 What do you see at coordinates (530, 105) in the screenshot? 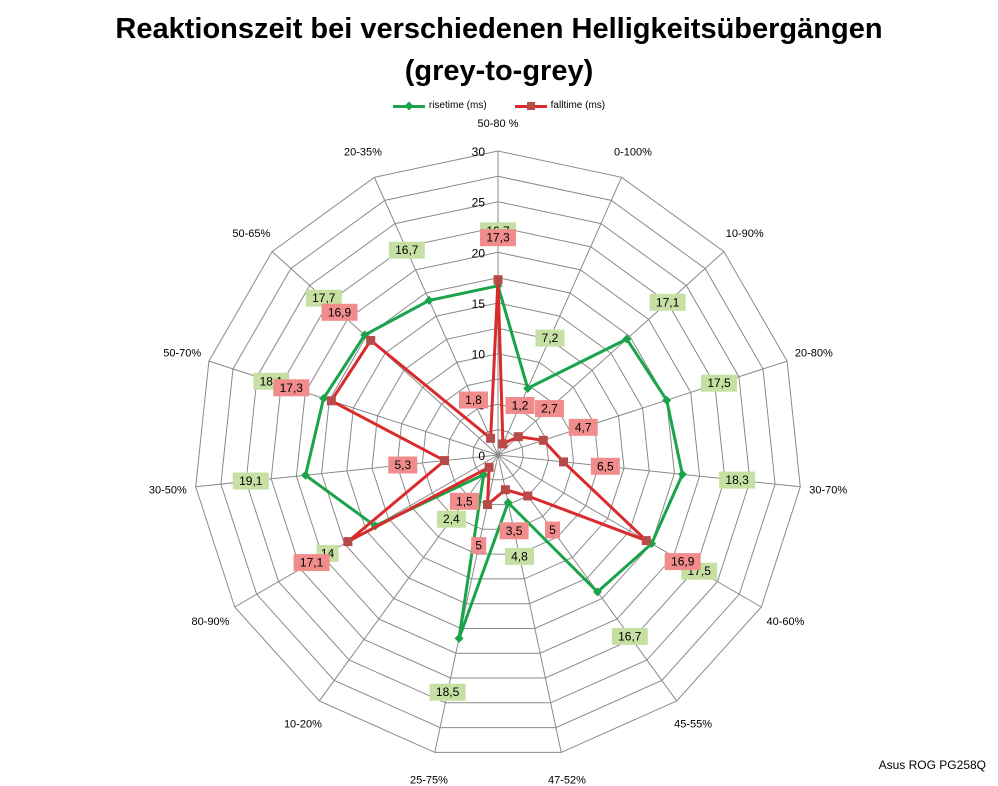
I see `legend-swatch-falltime` at bounding box center [530, 105].